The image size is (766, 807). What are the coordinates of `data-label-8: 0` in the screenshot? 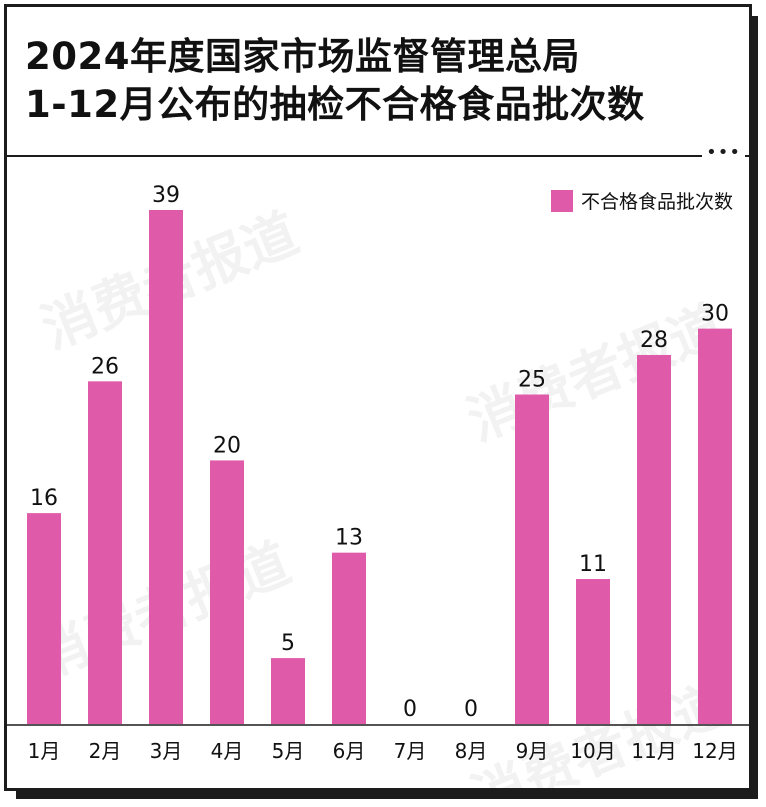 It's located at (471, 709).